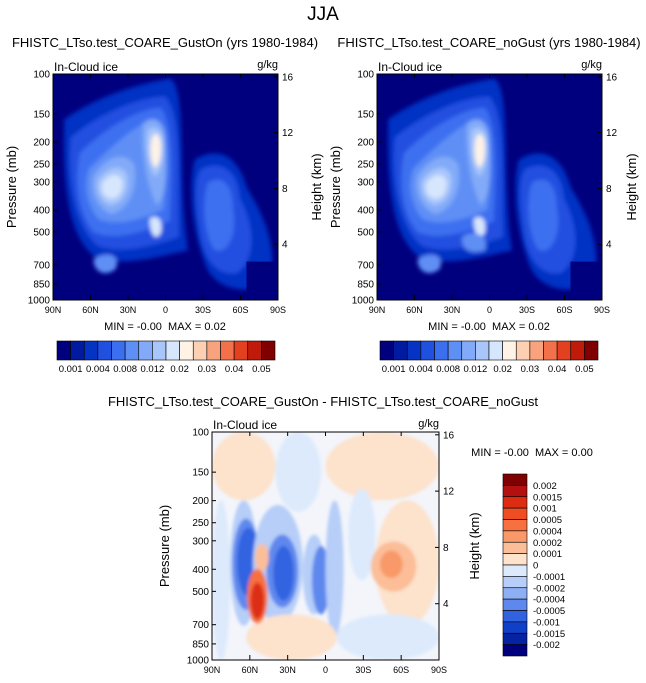 This screenshot has width=646, height=683. What do you see at coordinates (365, 265) in the screenshot?
I see `y-tick-label: 700` at bounding box center [365, 265].